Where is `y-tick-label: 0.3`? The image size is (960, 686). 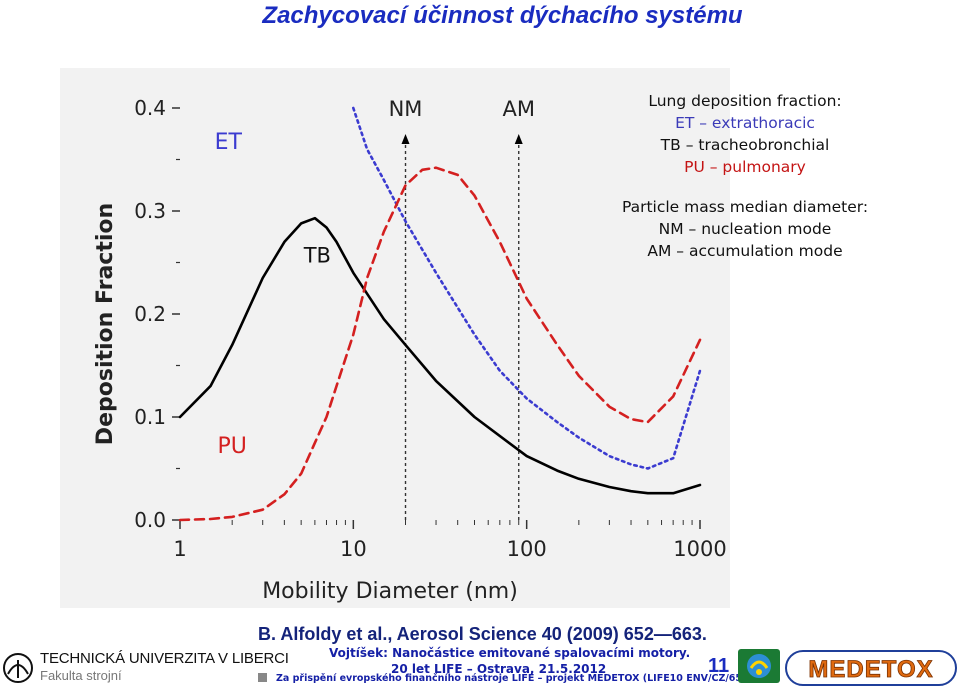 y-tick-label: 0.3 is located at coordinates (150, 211).